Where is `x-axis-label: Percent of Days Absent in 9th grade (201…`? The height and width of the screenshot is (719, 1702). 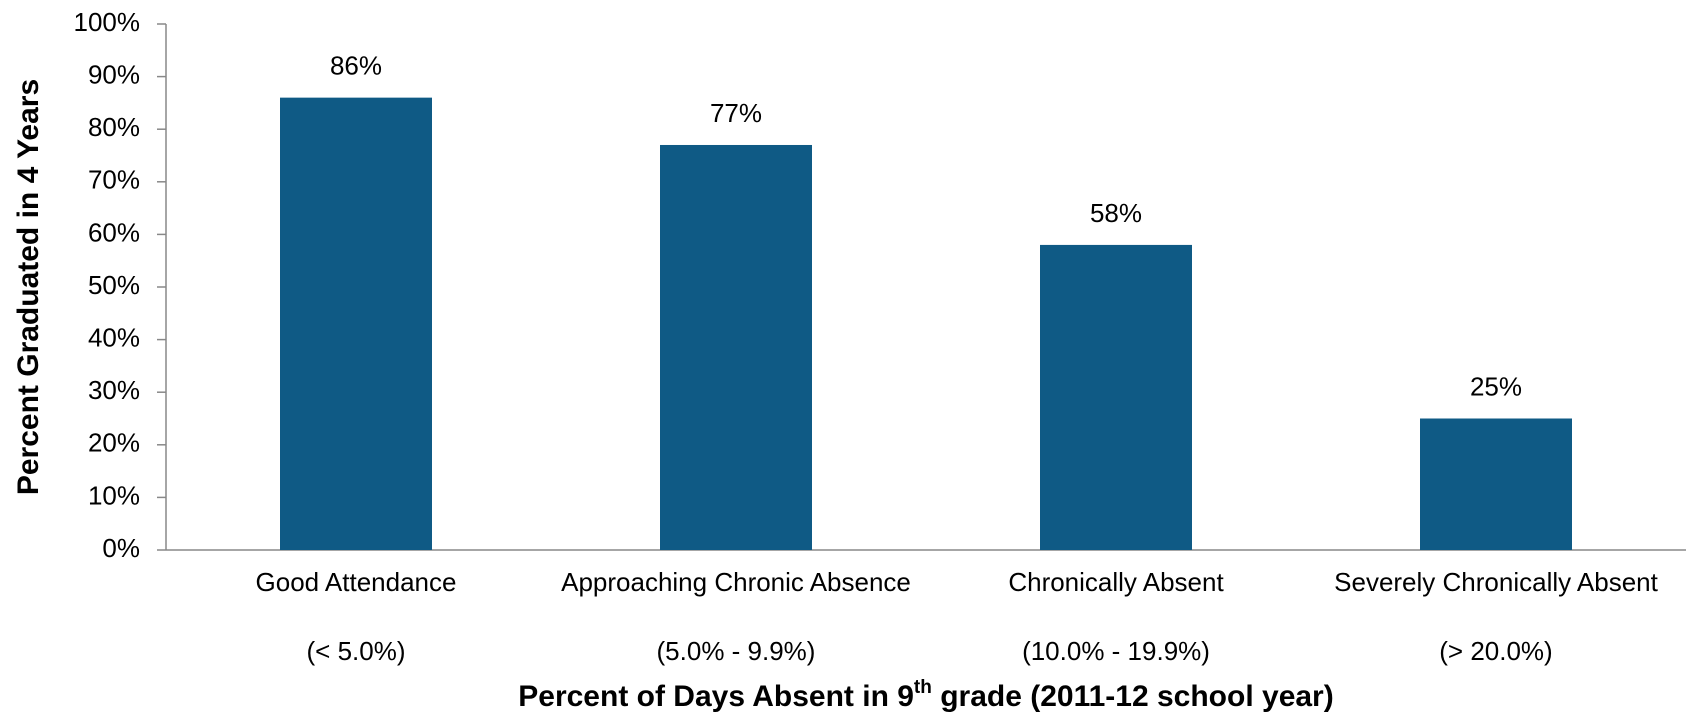 x-axis-label: Percent of Days Absent in 9th grade (201… is located at coordinates (925, 695).